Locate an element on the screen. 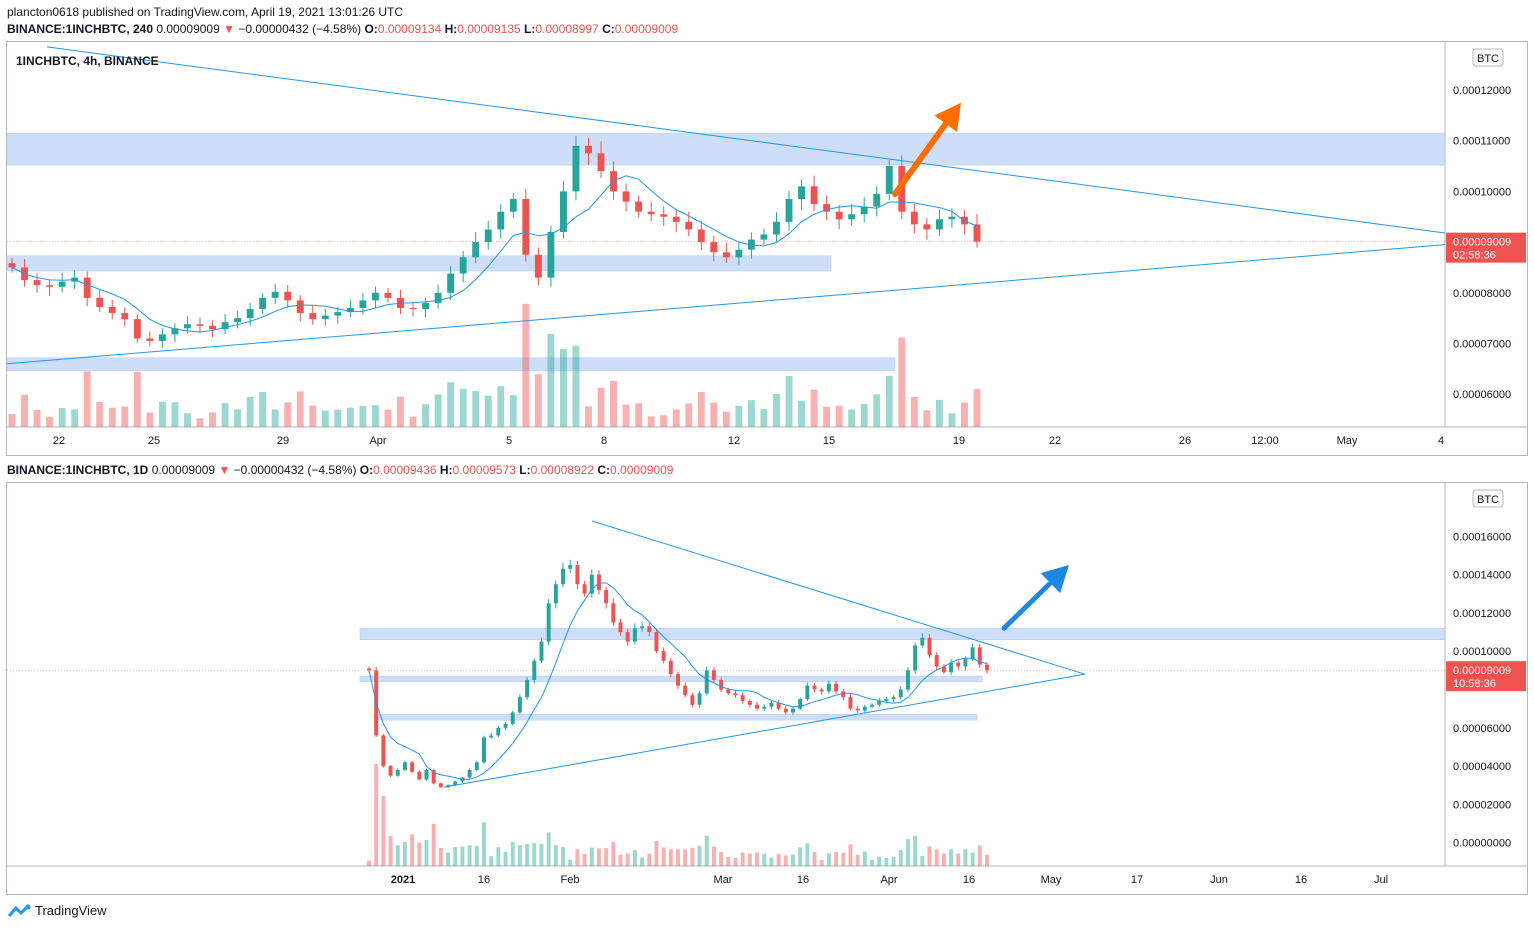 The height and width of the screenshot is (931, 1534). last-price-box is located at coordinates (1486, 247).